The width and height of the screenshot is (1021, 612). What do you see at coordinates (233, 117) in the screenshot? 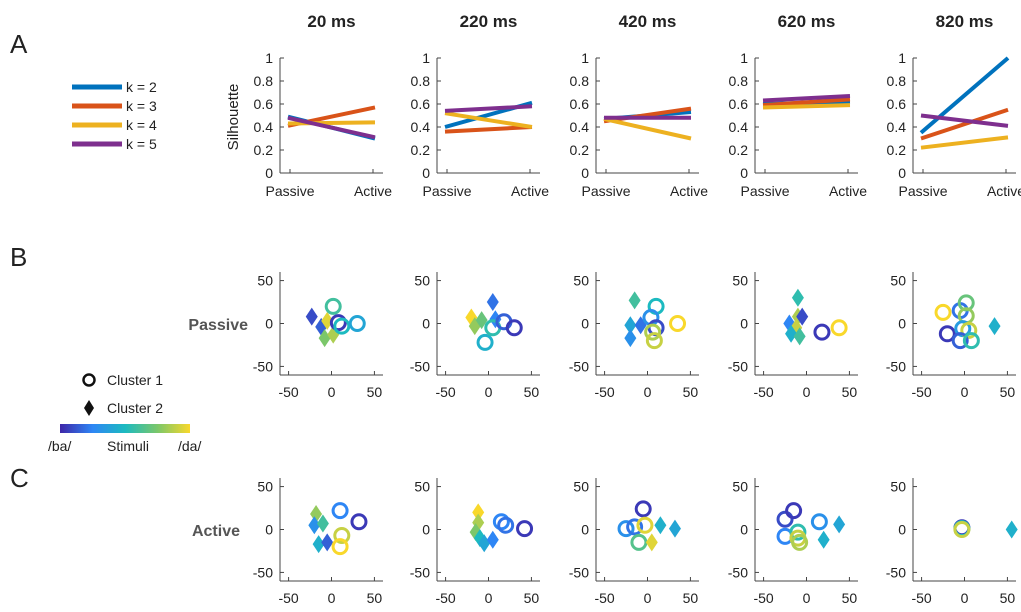
I see `y-axis-label: Silhouette` at bounding box center [233, 117].